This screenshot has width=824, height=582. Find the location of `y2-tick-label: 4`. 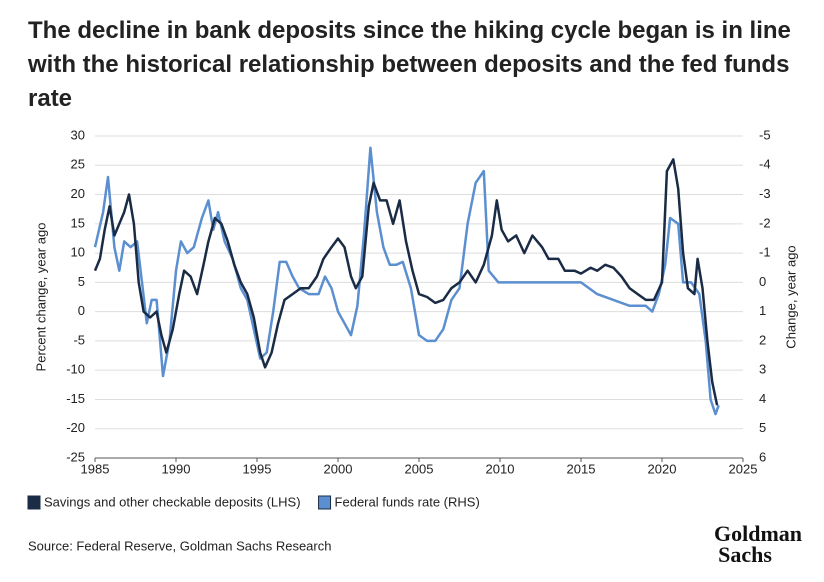

y2-tick-label: 4 is located at coordinates (762, 398).